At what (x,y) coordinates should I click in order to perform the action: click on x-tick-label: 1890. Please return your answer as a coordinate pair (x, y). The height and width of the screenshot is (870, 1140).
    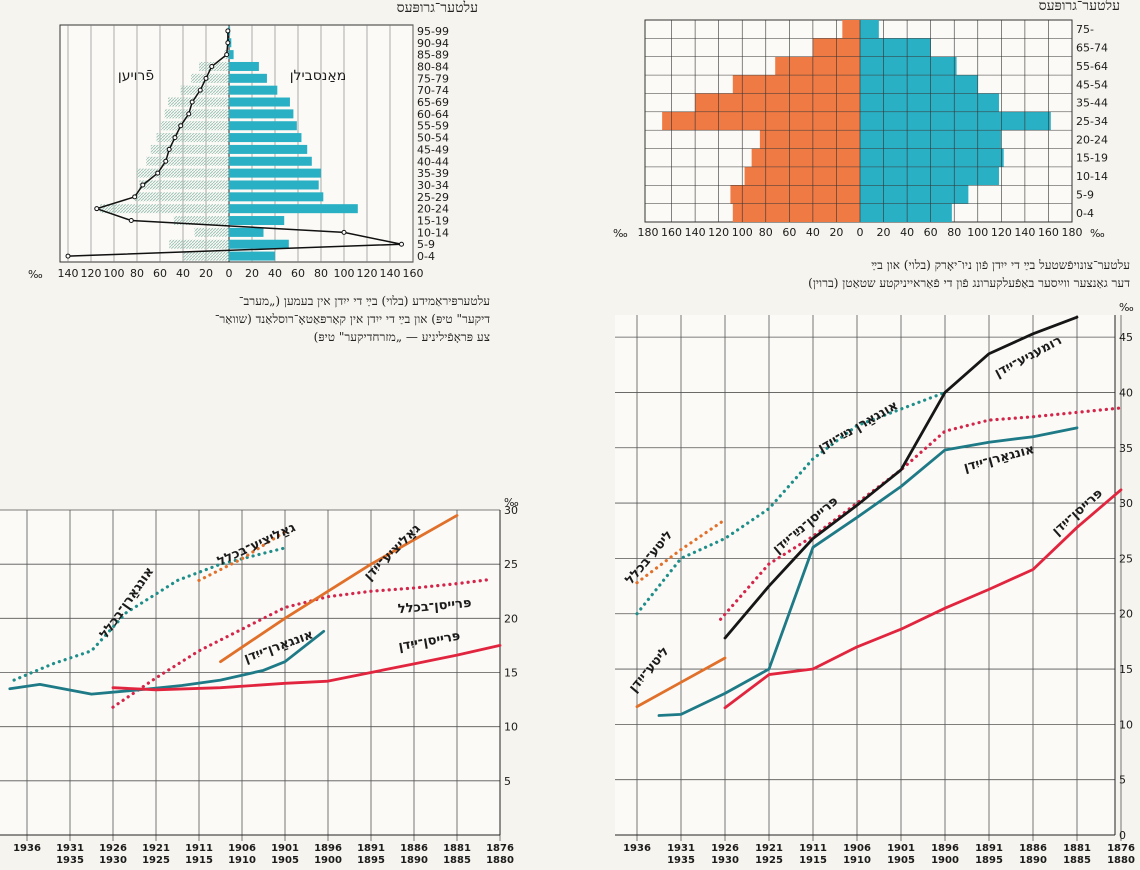
    Looking at the image, I should click on (414, 860).